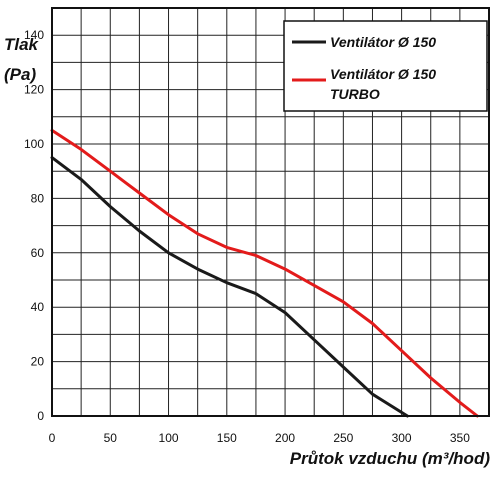  What do you see at coordinates (34, 144) in the screenshot?
I see `y-tick-label: 100` at bounding box center [34, 144].